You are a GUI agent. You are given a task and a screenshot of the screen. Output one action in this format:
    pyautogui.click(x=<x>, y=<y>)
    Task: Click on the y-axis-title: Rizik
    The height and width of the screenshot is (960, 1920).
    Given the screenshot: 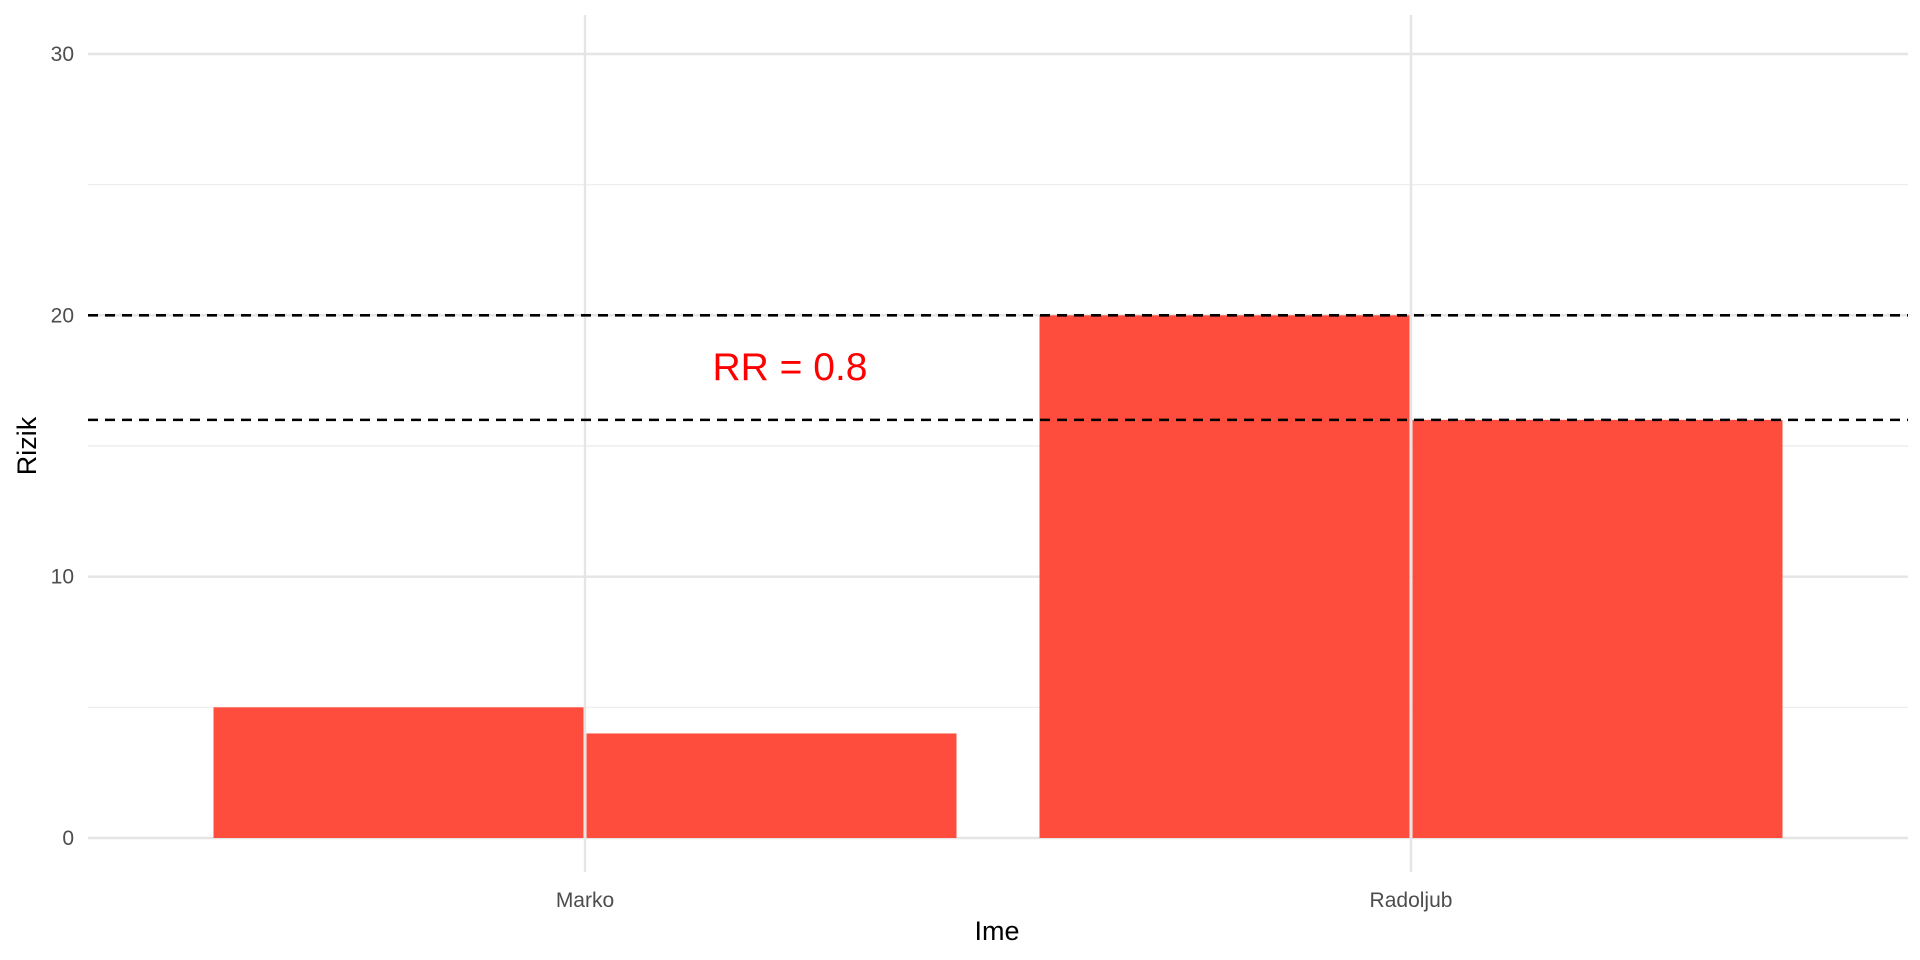 What is the action you would take?
    pyautogui.click(x=27, y=445)
    